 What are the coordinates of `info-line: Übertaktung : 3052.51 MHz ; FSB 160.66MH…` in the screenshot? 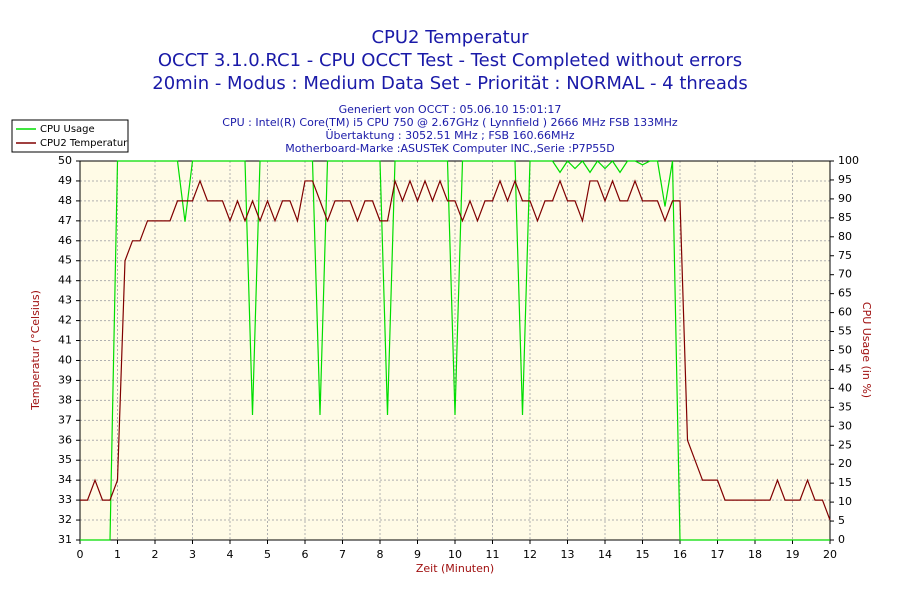 It's located at (449, 135).